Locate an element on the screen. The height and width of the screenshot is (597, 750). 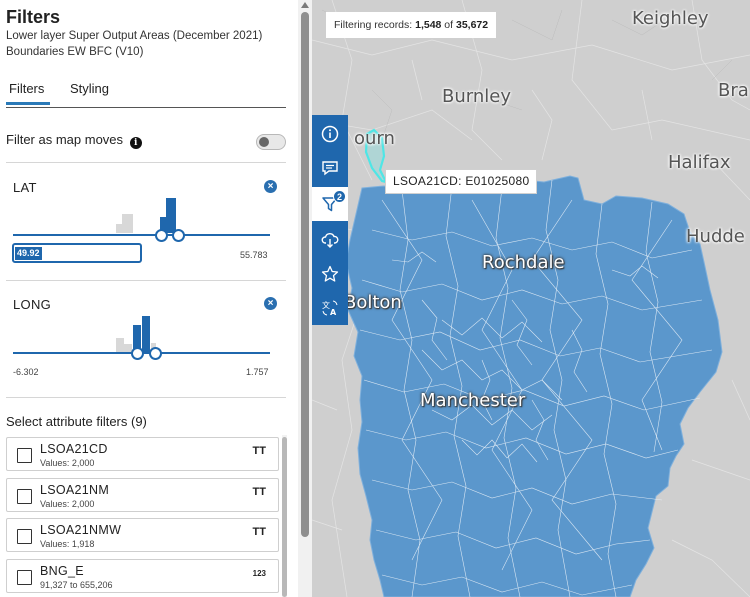
filter-of: of is located at coordinates (448, 25).